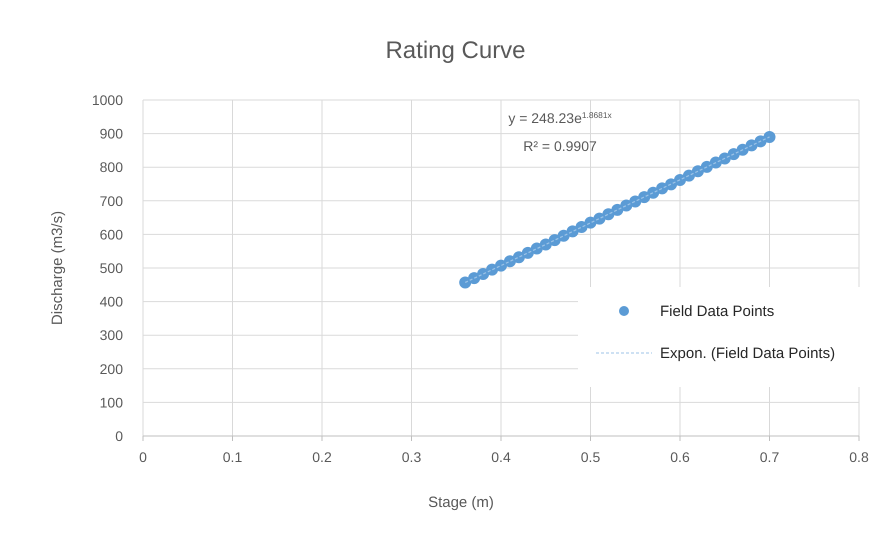 The image size is (891, 542). What do you see at coordinates (112, 234) in the screenshot?
I see `y-tick-label: 600` at bounding box center [112, 234].